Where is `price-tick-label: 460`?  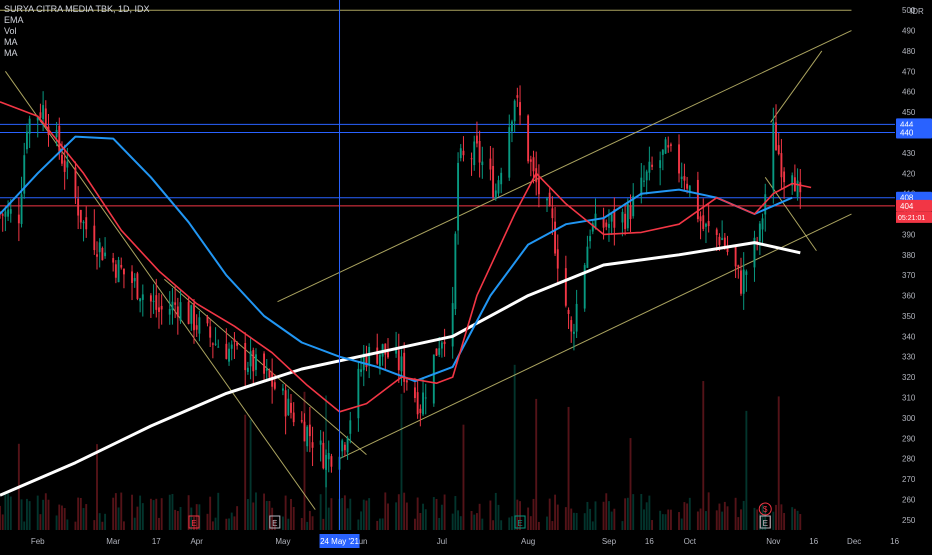 price-tick-label: 460 is located at coordinates (909, 92).